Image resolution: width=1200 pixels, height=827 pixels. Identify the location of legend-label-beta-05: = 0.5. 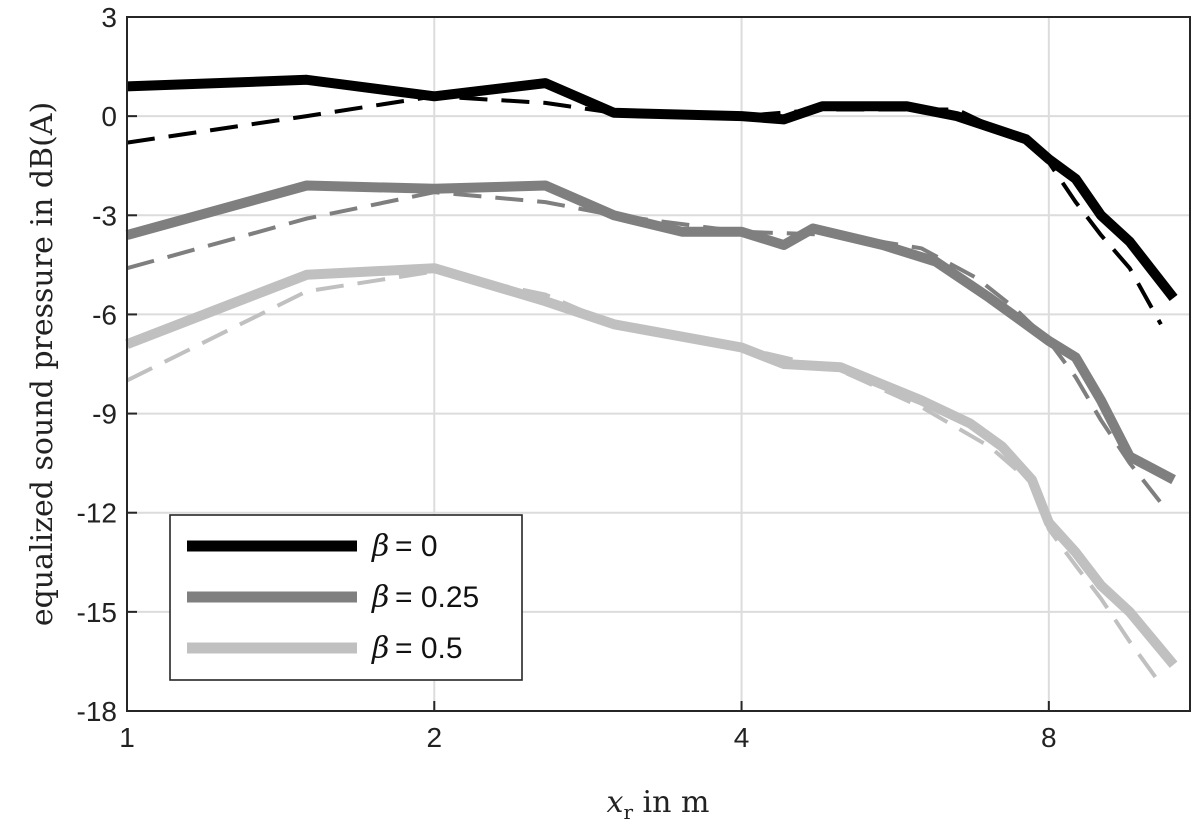
(429, 648).